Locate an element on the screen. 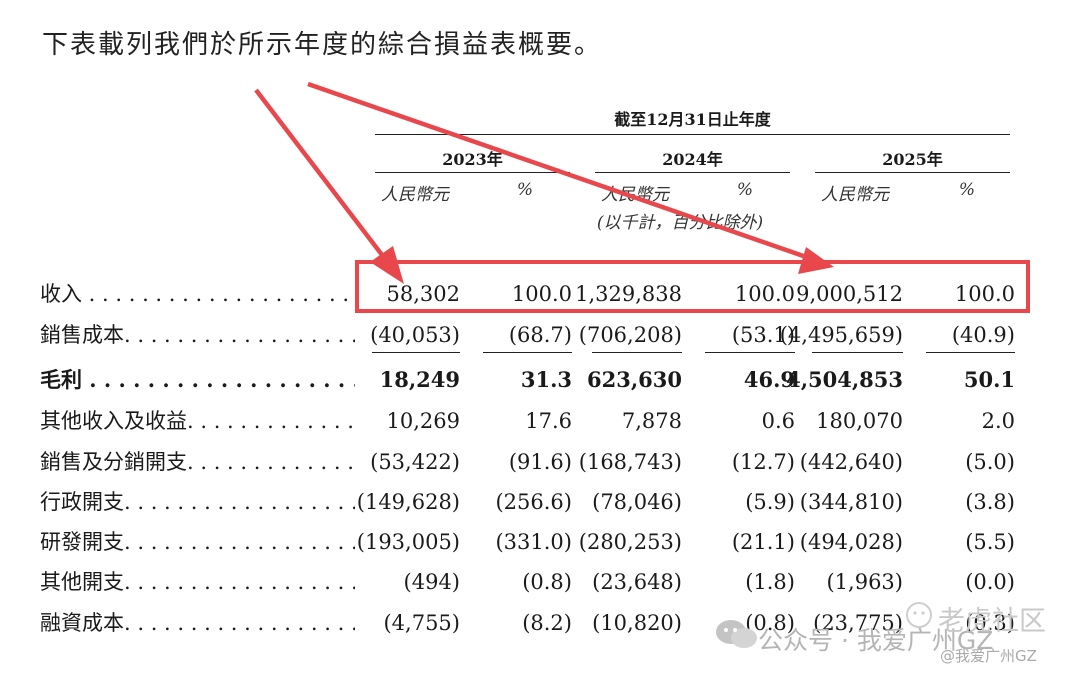  cell-value: 7,878 is located at coordinates (651, 421).